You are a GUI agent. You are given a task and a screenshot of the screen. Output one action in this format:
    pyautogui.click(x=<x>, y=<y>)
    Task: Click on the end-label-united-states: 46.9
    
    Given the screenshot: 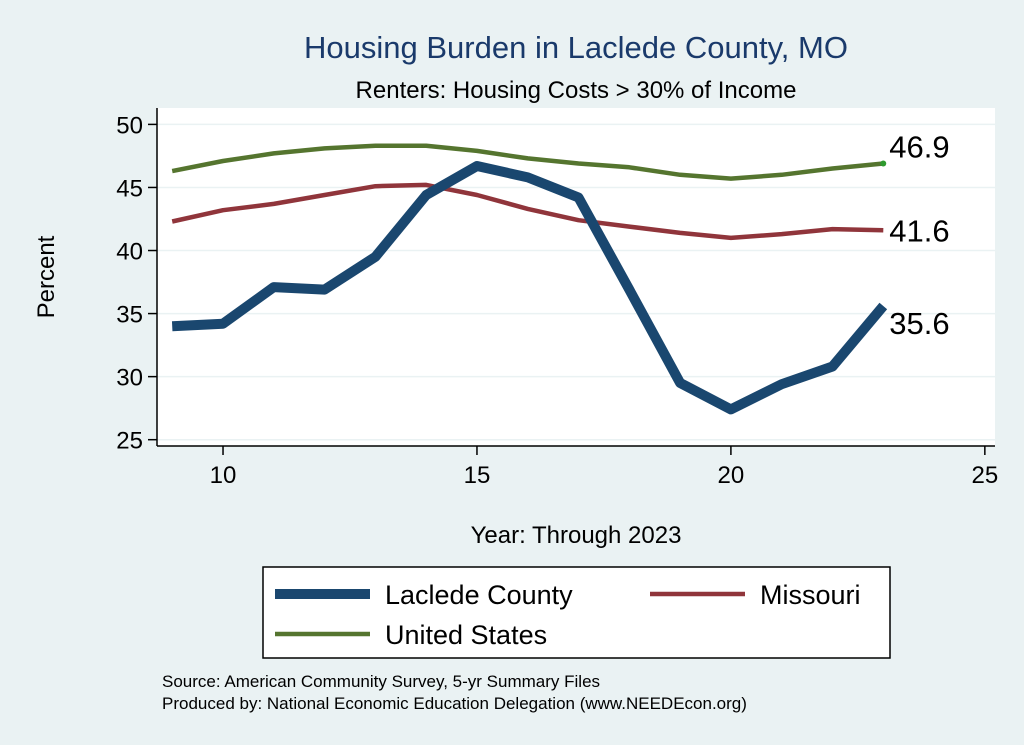 What is the action you would take?
    pyautogui.click(x=919, y=146)
    